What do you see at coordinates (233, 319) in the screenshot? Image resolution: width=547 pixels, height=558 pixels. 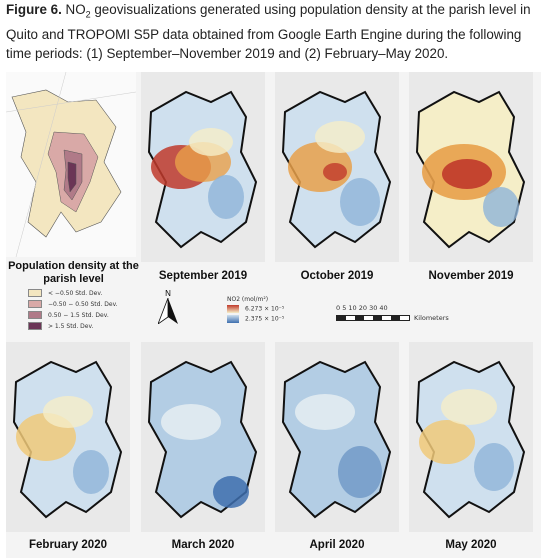 I see `no2-low-swatch` at bounding box center [233, 319].